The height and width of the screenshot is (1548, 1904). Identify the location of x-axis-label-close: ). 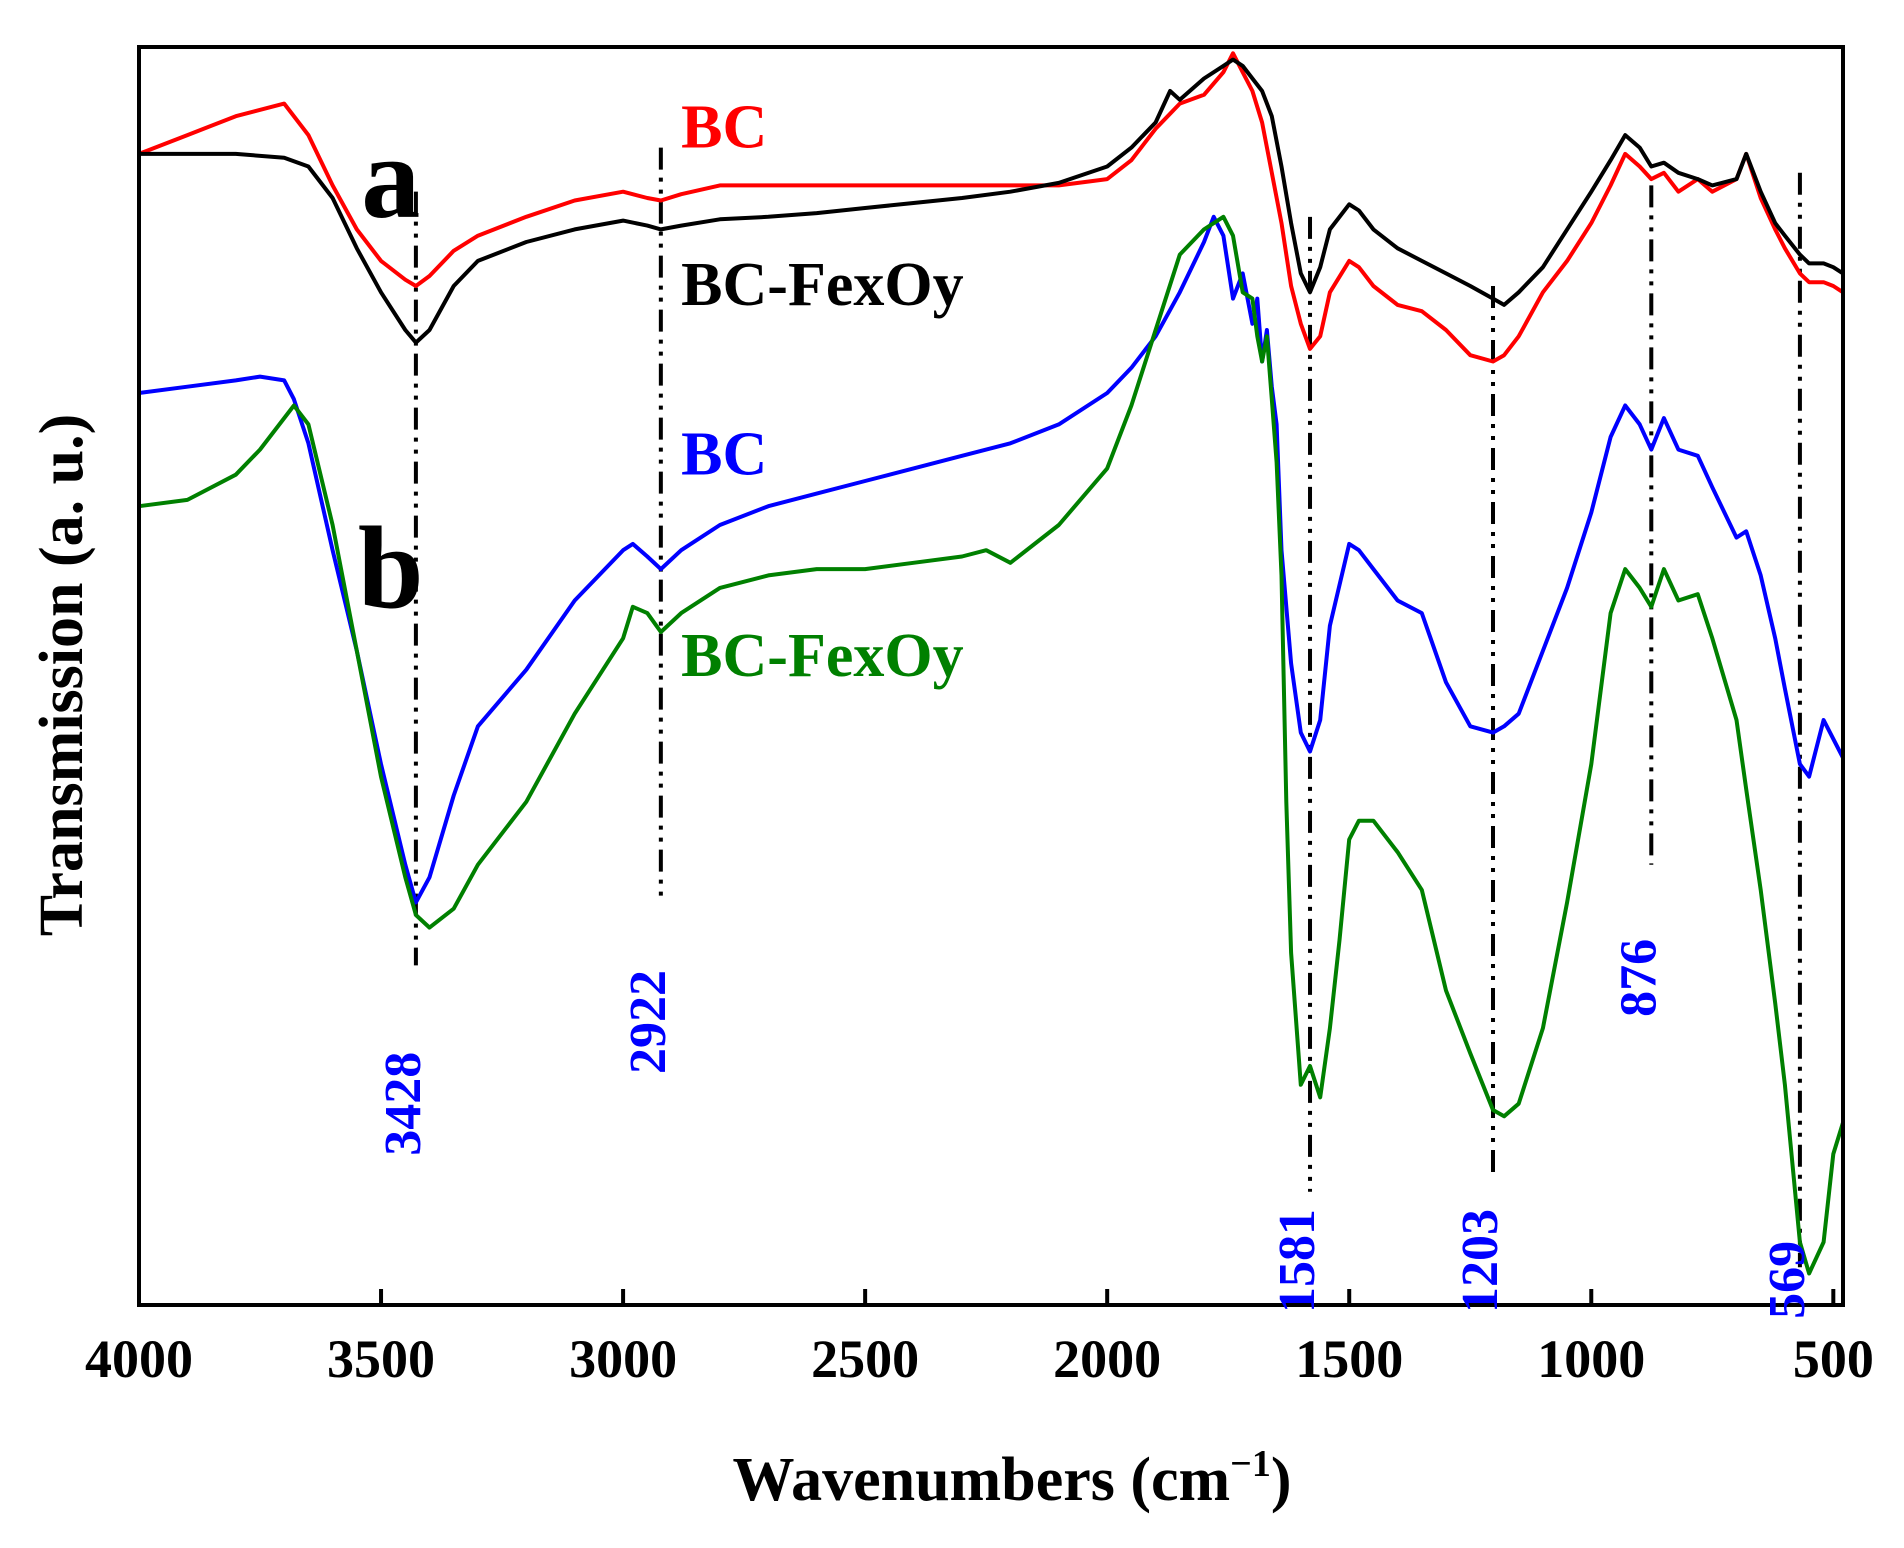
(1281, 1480).